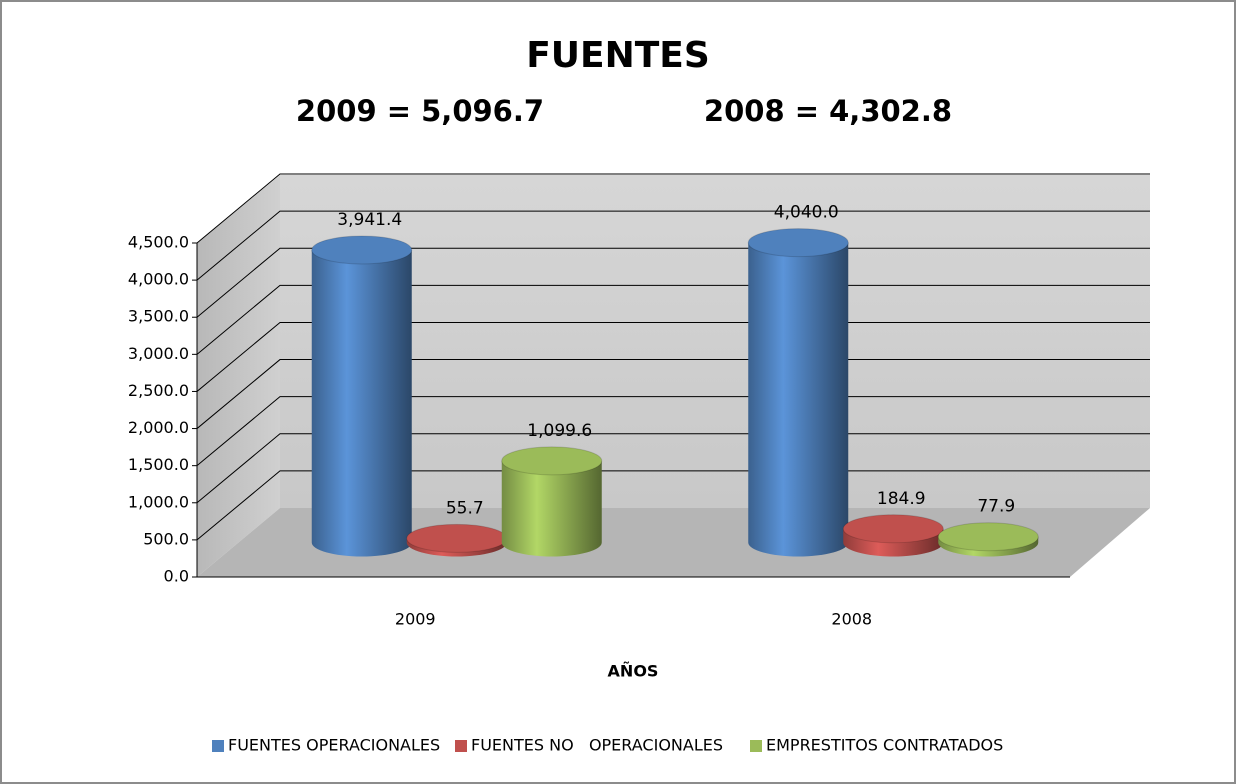  I want to click on value-label: 77.9, so click(996, 507).